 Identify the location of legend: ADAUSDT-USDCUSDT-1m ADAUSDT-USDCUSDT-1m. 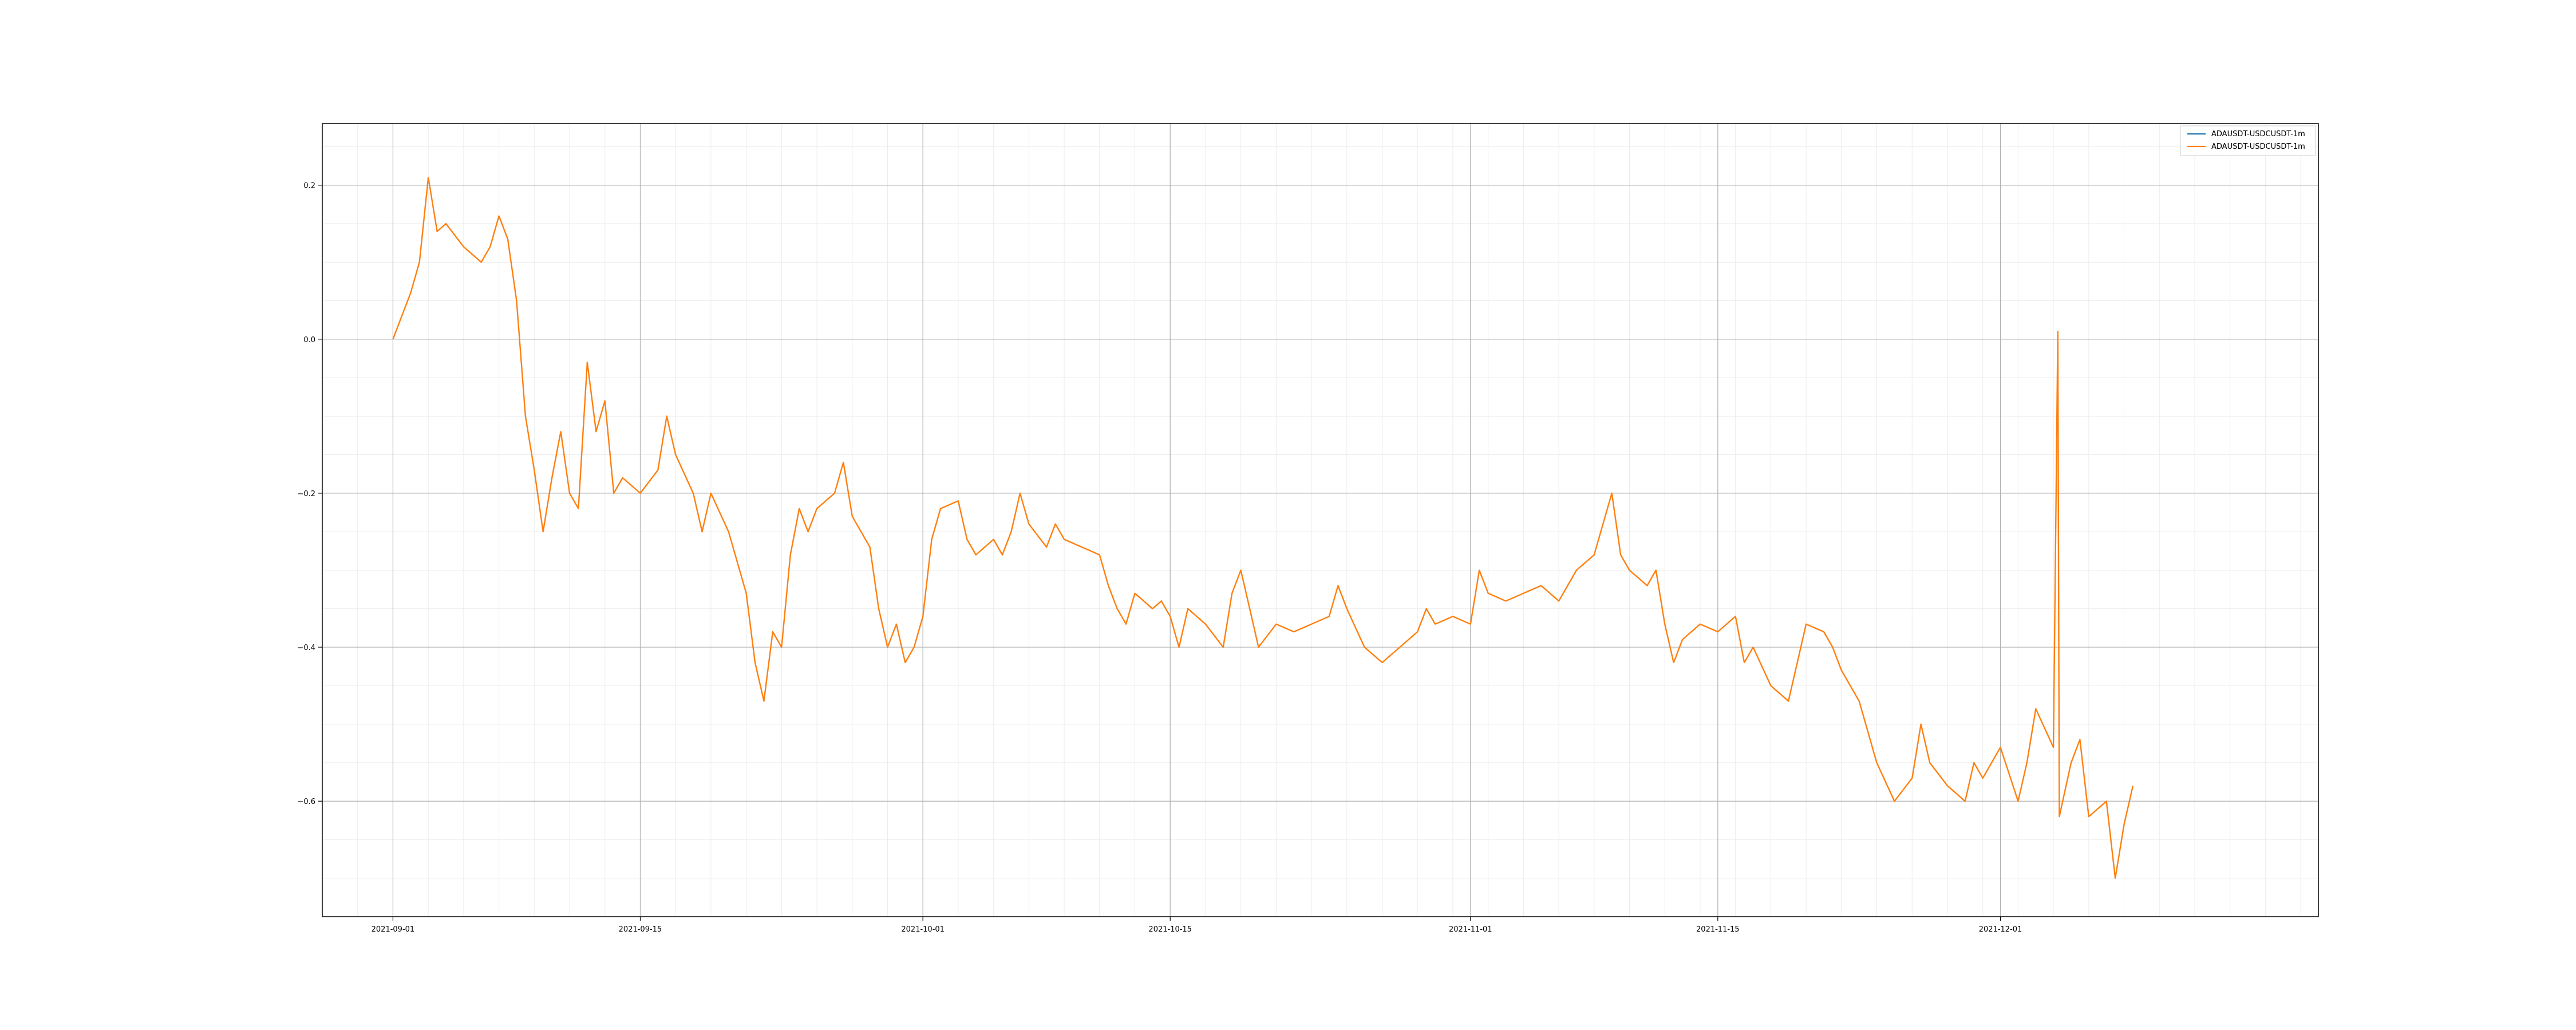
(2248, 140).